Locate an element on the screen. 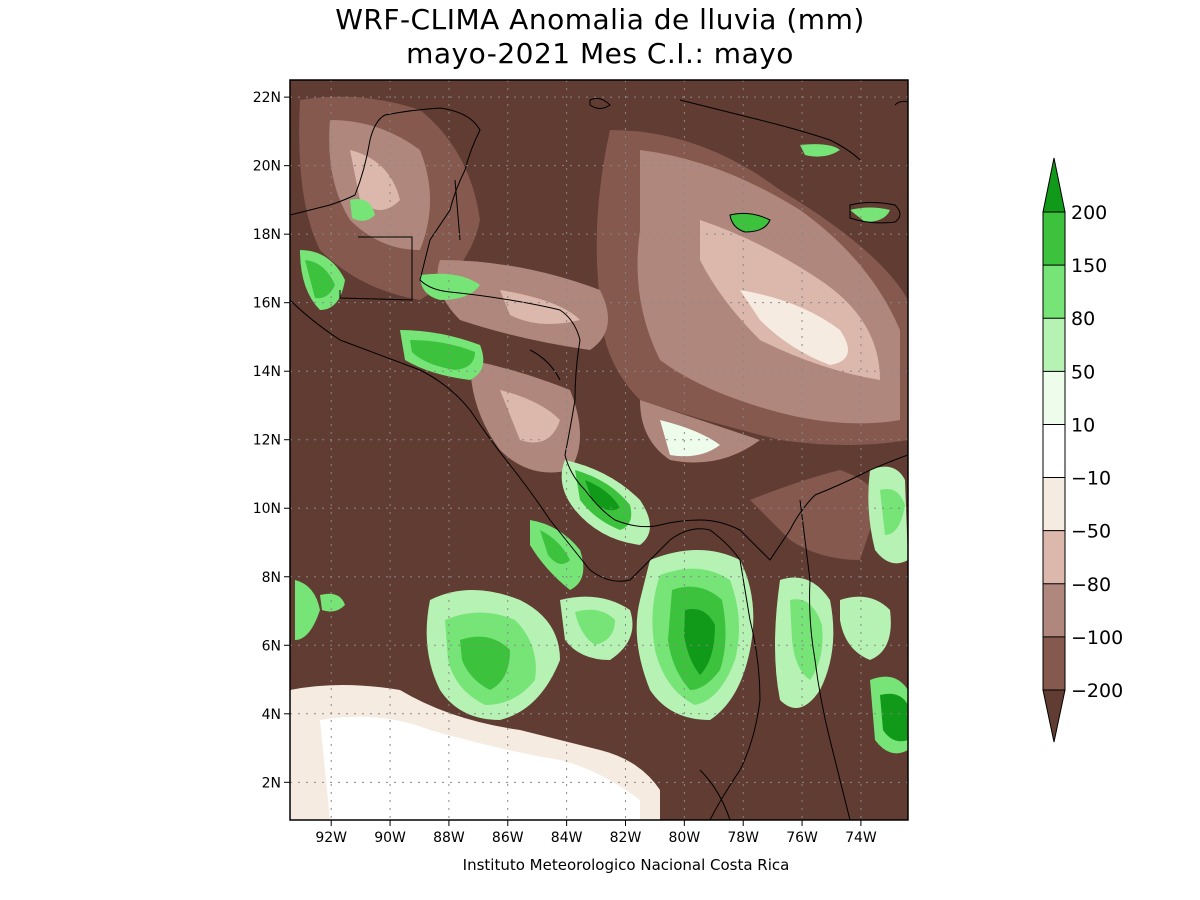 The width and height of the screenshot is (1200, 900). x-tick-label: 92W is located at coordinates (331, 838).